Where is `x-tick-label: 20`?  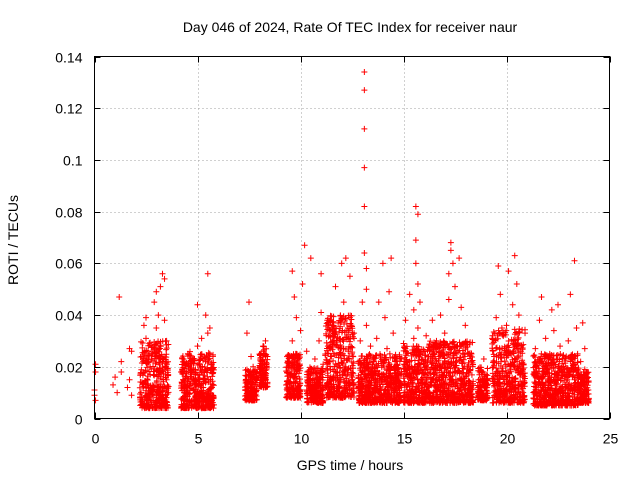 x-tick-label: 20 is located at coordinates (508, 439).